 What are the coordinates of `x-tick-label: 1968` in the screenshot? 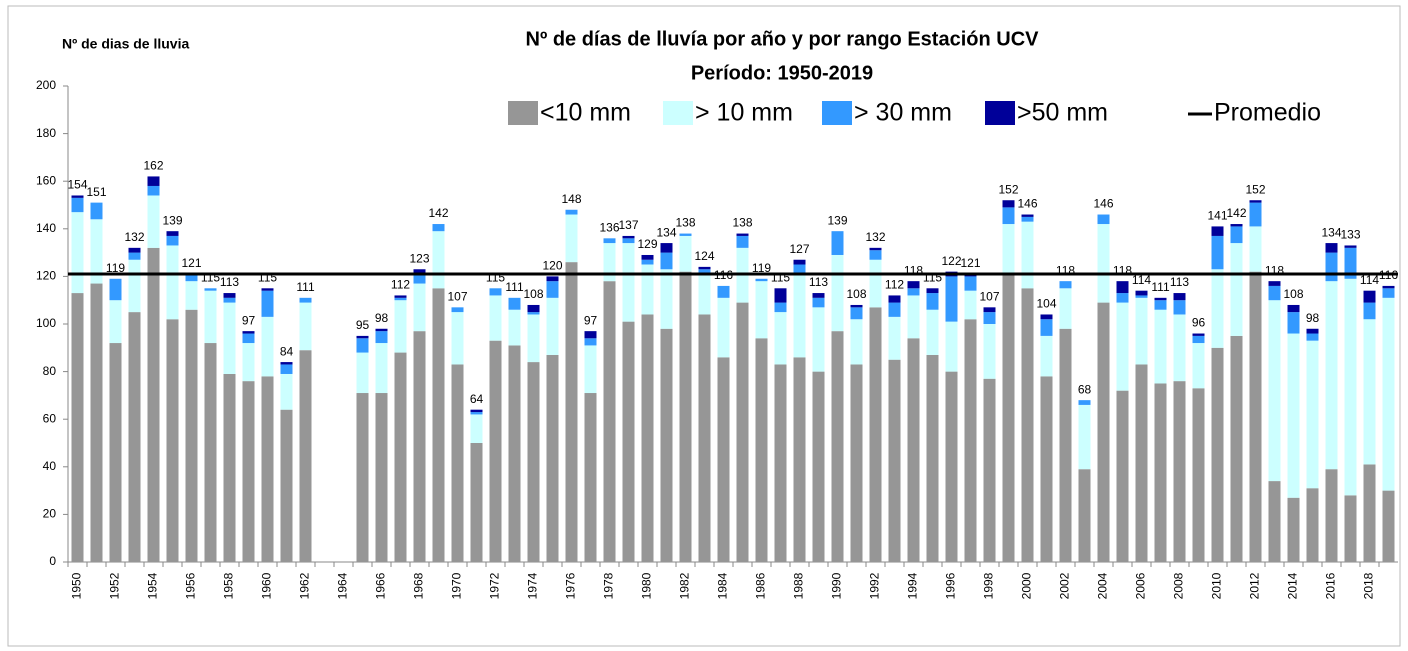 It's located at (419, 585).